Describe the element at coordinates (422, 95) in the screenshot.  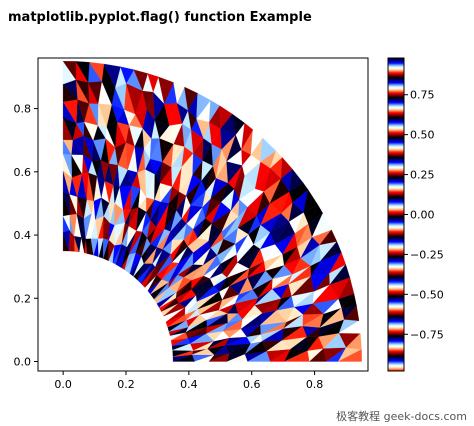
I see `colorbar-tick-label: 0.75` at that location.